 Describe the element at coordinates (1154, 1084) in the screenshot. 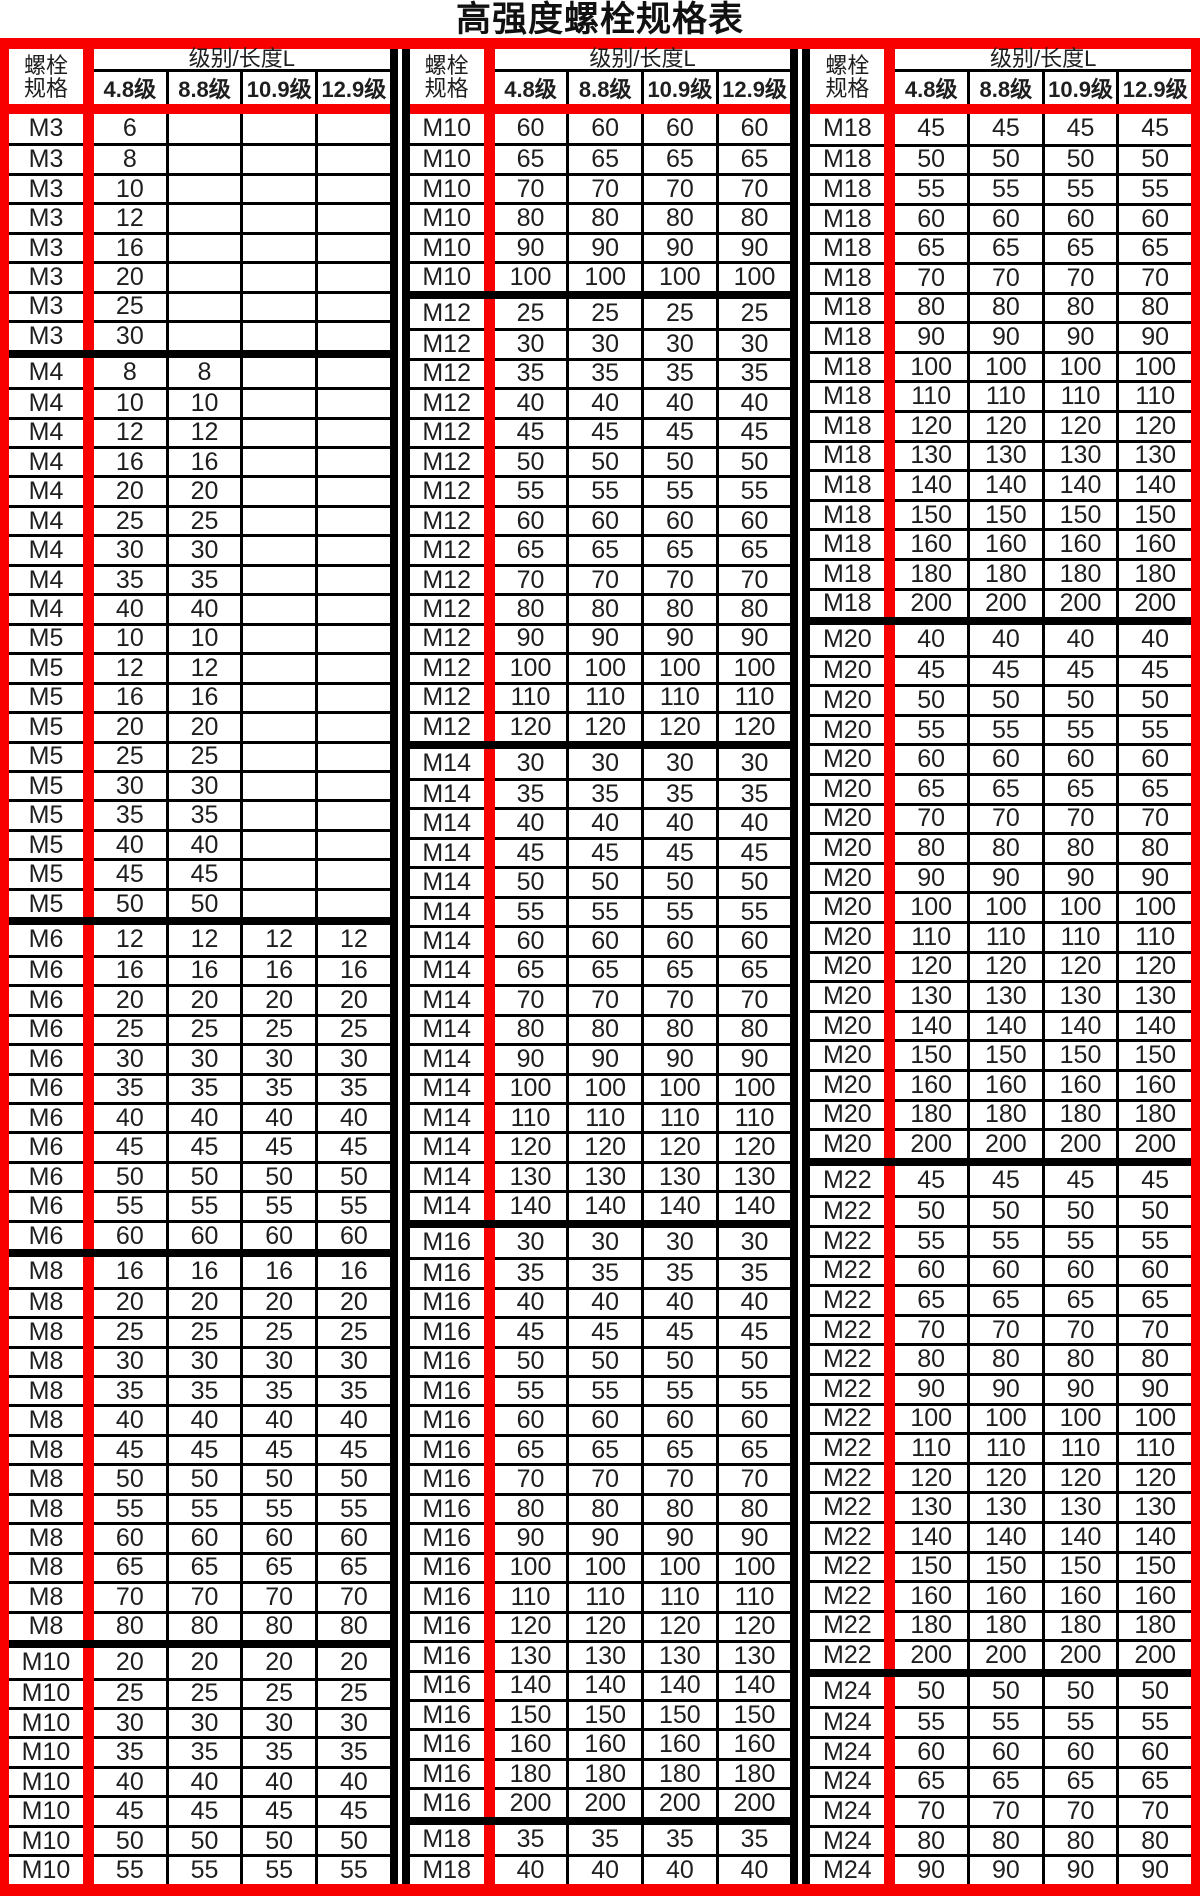

I see `length-cell: 160` at that location.